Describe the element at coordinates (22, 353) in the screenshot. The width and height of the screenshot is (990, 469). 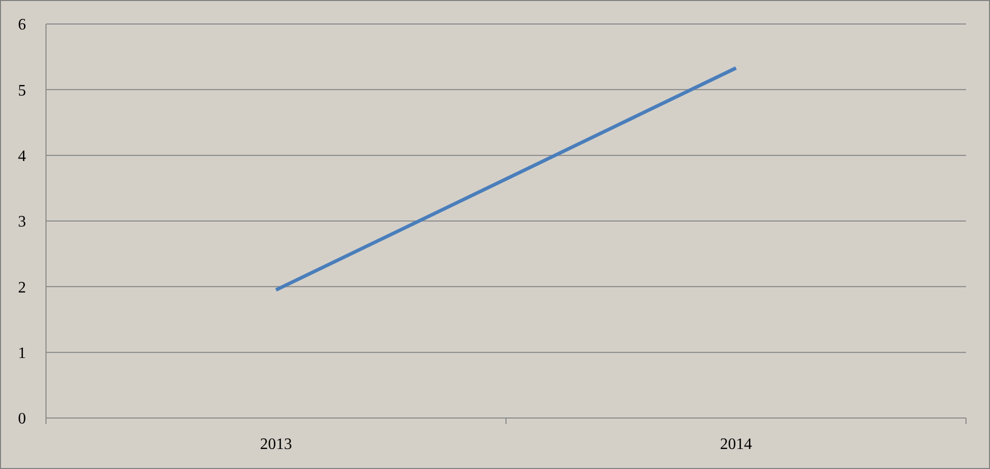
I see `y-tick-label: 1` at that location.